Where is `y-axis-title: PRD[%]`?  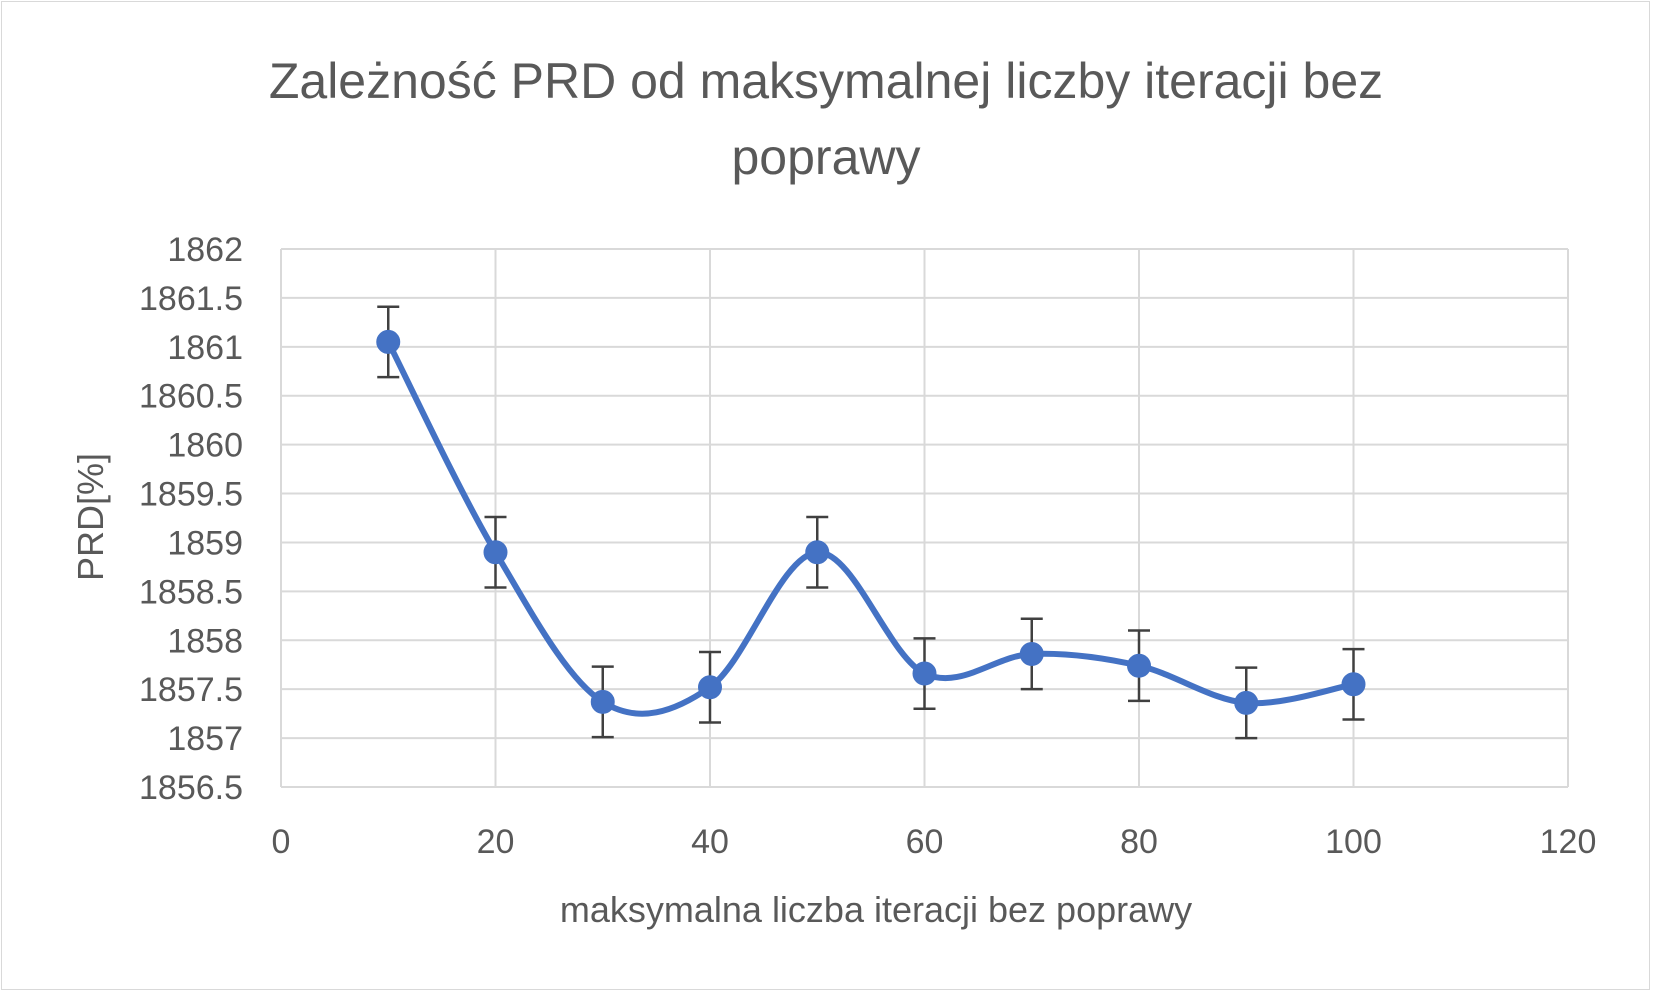
y-axis-title: PRD[%] is located at coordinates (90, 517).